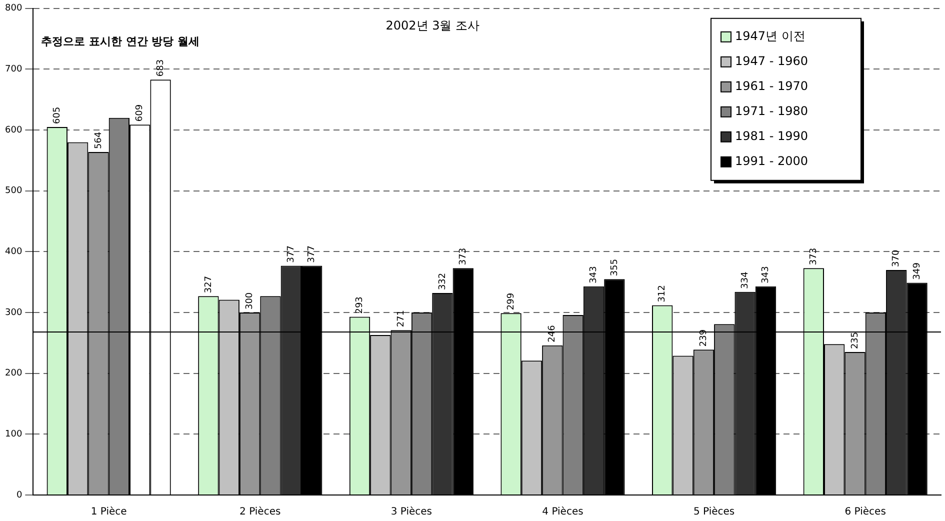  I want to click on data-label: 609, so click(140, 113).